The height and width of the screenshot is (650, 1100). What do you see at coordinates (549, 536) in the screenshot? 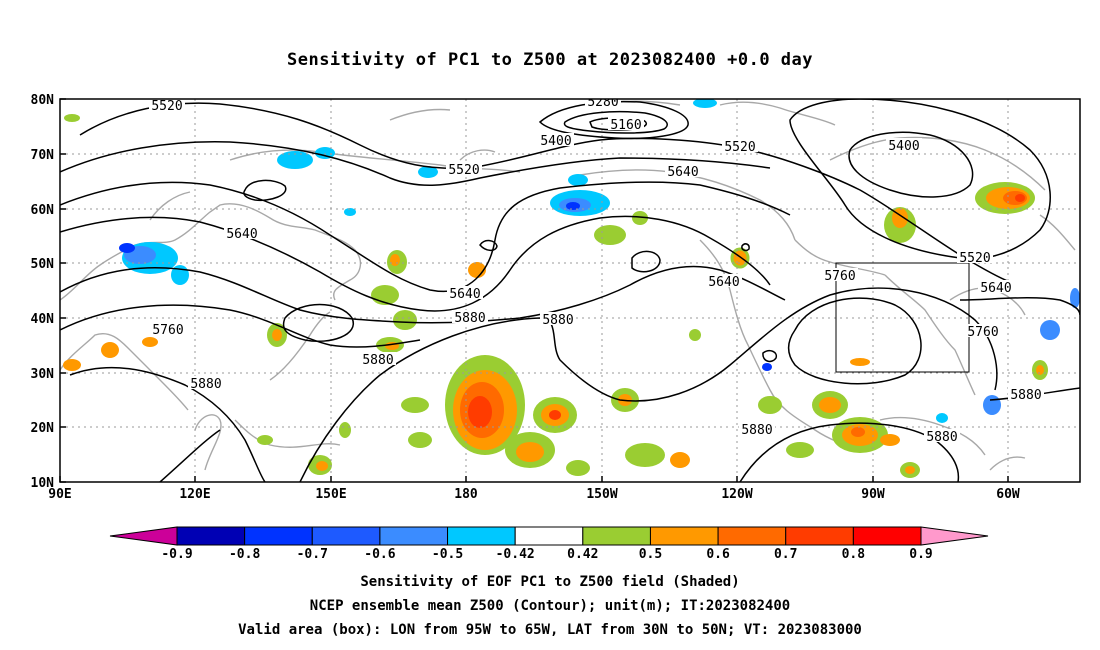
I see `colorbar-swatches` at bounding box center [549, 536].